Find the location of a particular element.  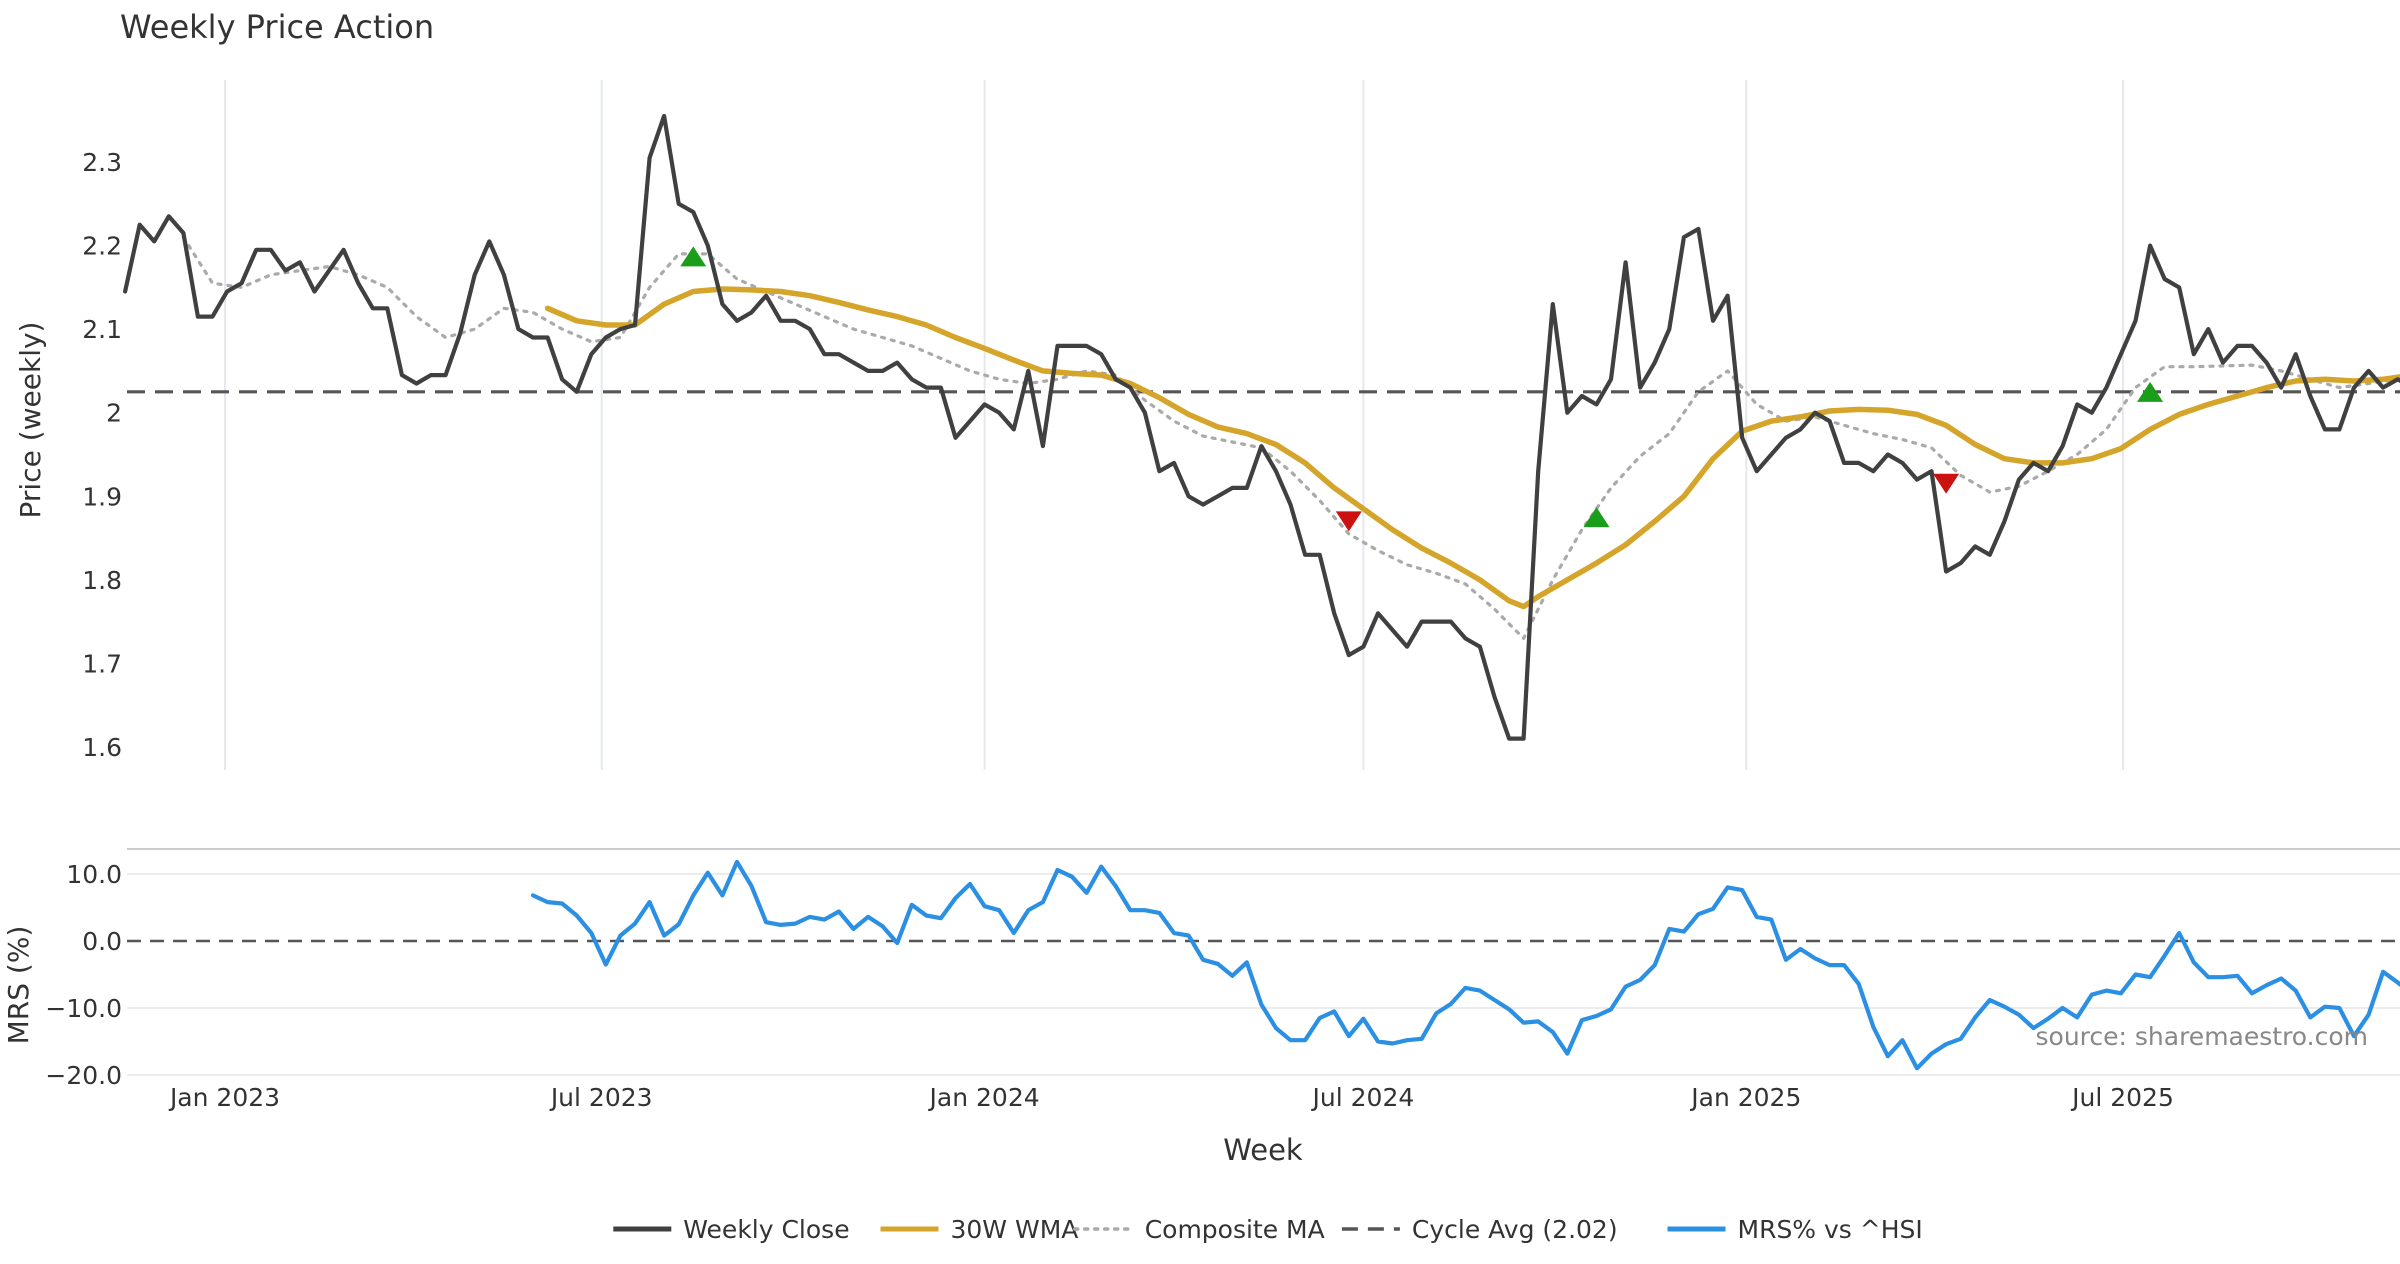

x-axis-label: Week is located at coordinates (1263, 1150).